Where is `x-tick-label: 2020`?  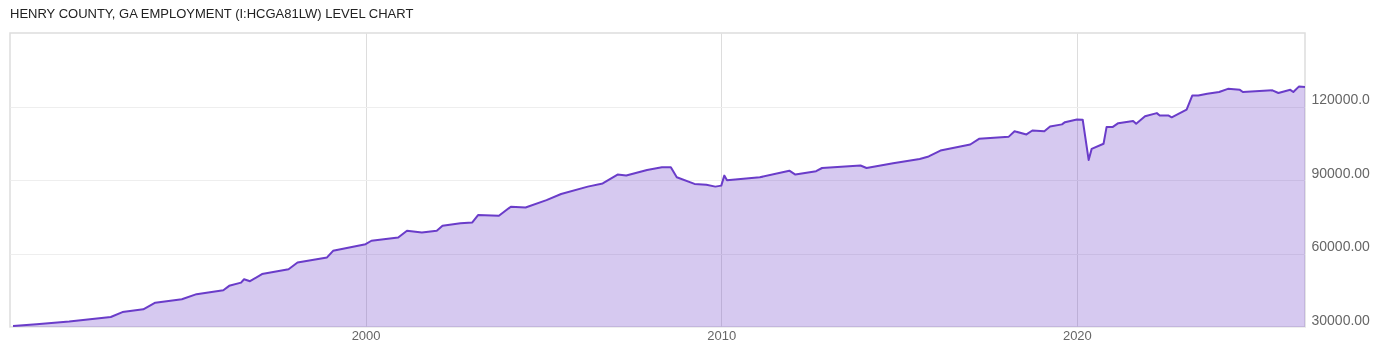
x-tick-label: 2020 is located at coordinates (1077, 335).